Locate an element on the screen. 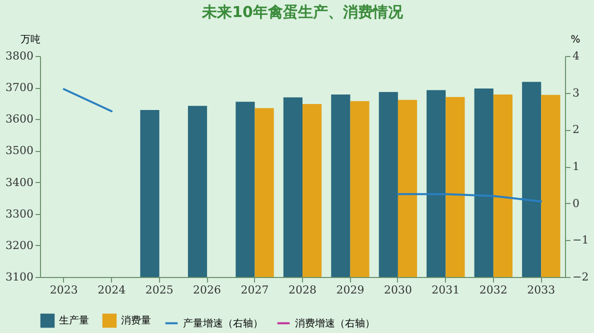 This screenshot has width=594, height=333. y-tick-label: 3600 is located at coordinates (20, 119).